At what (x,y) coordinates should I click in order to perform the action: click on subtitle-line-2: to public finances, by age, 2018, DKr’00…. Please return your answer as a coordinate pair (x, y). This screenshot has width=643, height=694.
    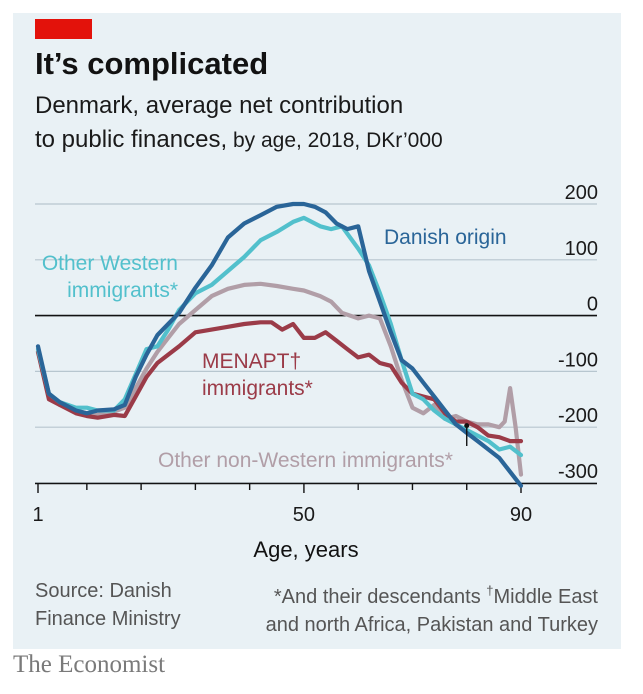
    Looking at the image, I should click on (239, 140).